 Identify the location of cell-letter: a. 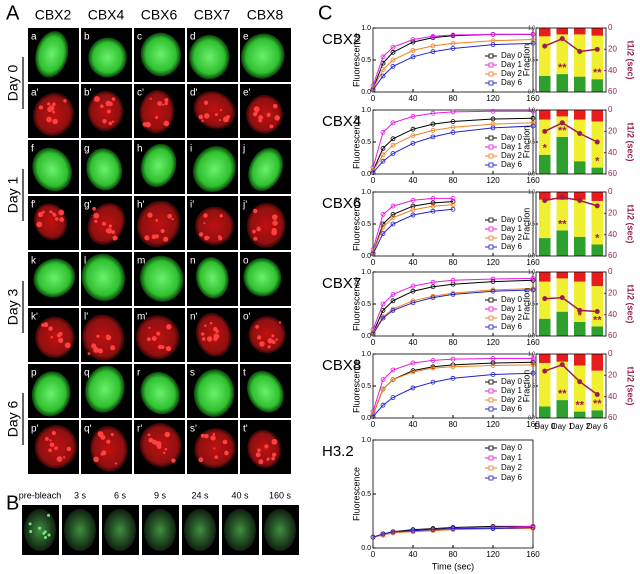
(34, 37).